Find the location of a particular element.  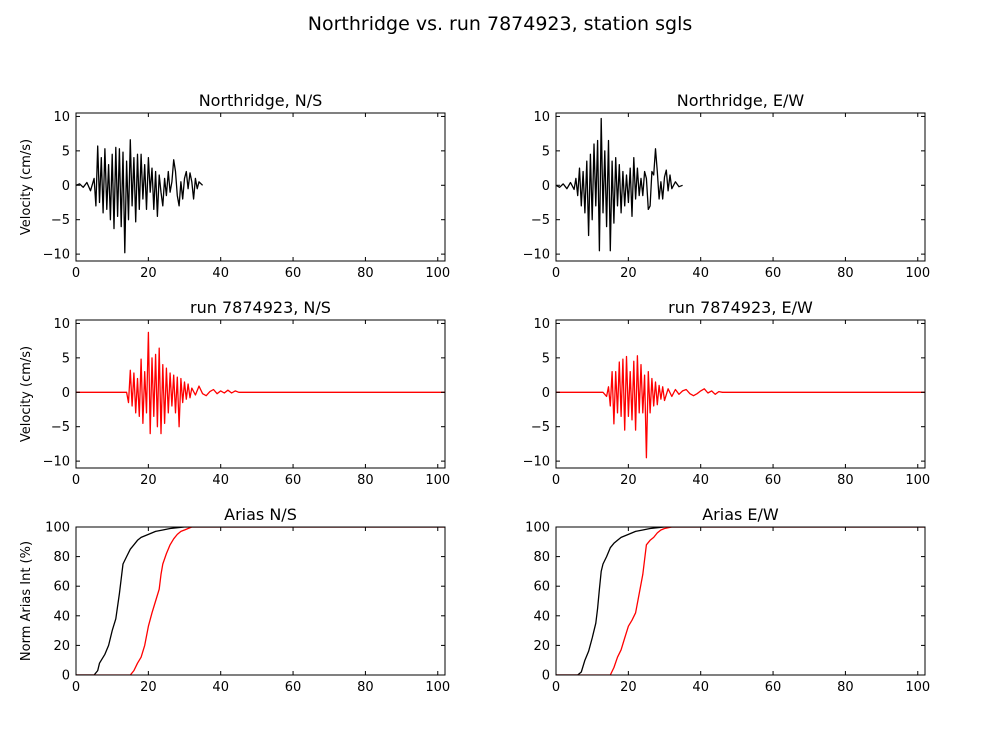

panel-title: run 7874923, N/S is located at coordinates (260, 307).